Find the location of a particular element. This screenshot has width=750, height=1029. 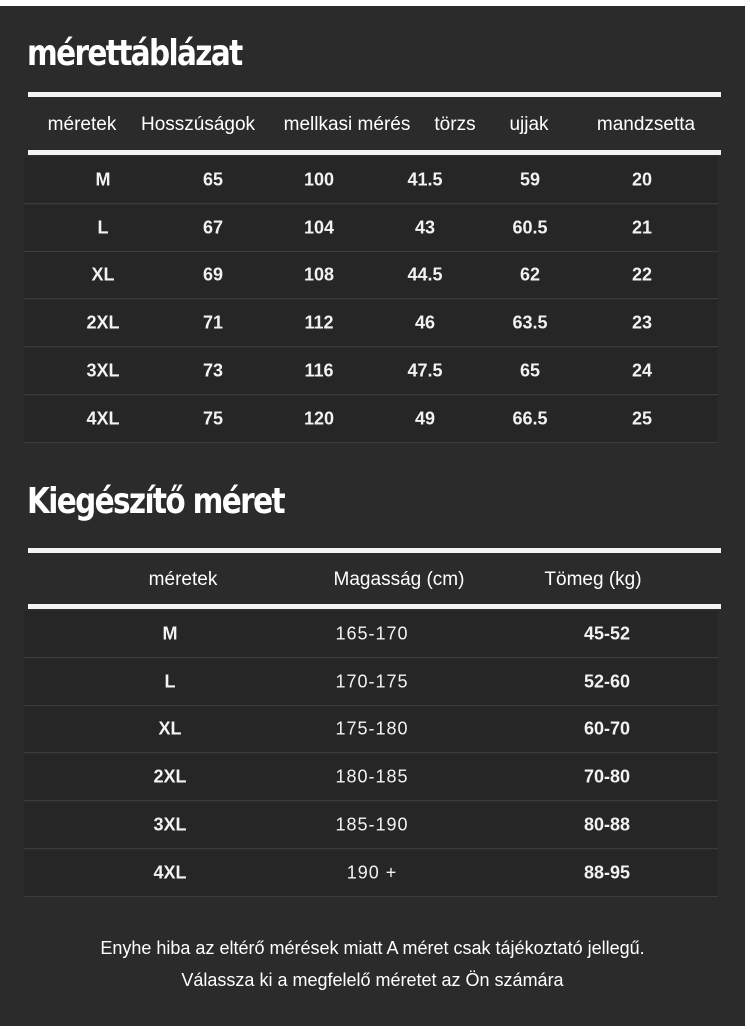

table-cell: 100 is located at coordinates (319, 179).